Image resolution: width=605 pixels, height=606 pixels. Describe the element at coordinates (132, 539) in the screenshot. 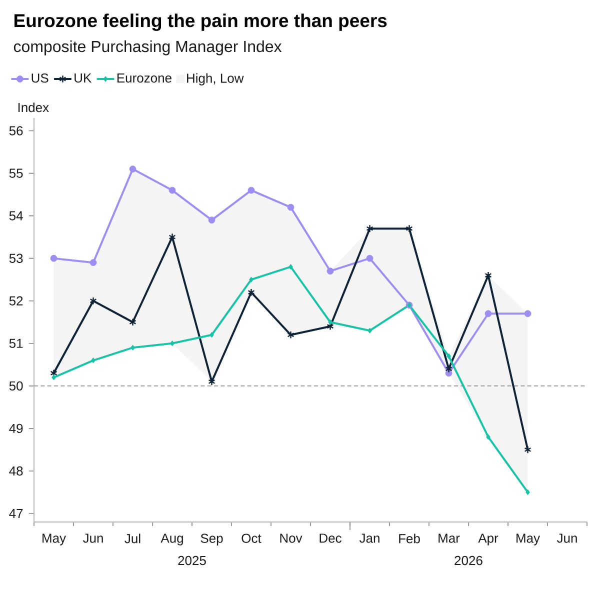

I see `x-tick-label: Jul` at that location.